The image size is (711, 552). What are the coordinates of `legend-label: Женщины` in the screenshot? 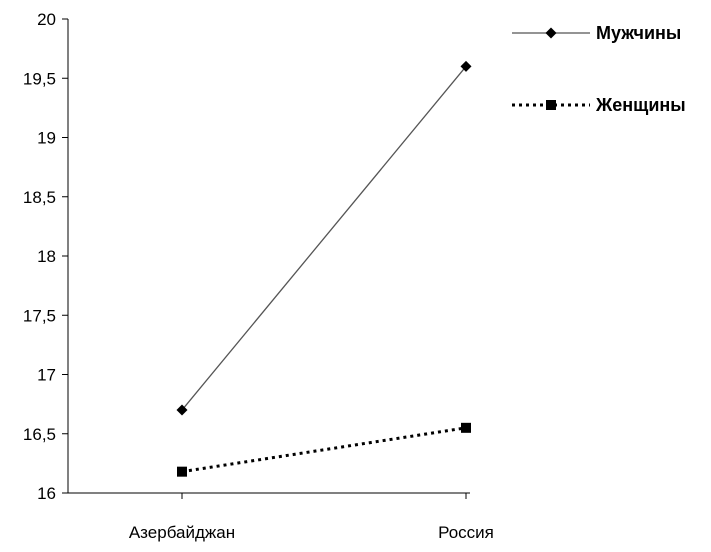 It's located at (640, 105).